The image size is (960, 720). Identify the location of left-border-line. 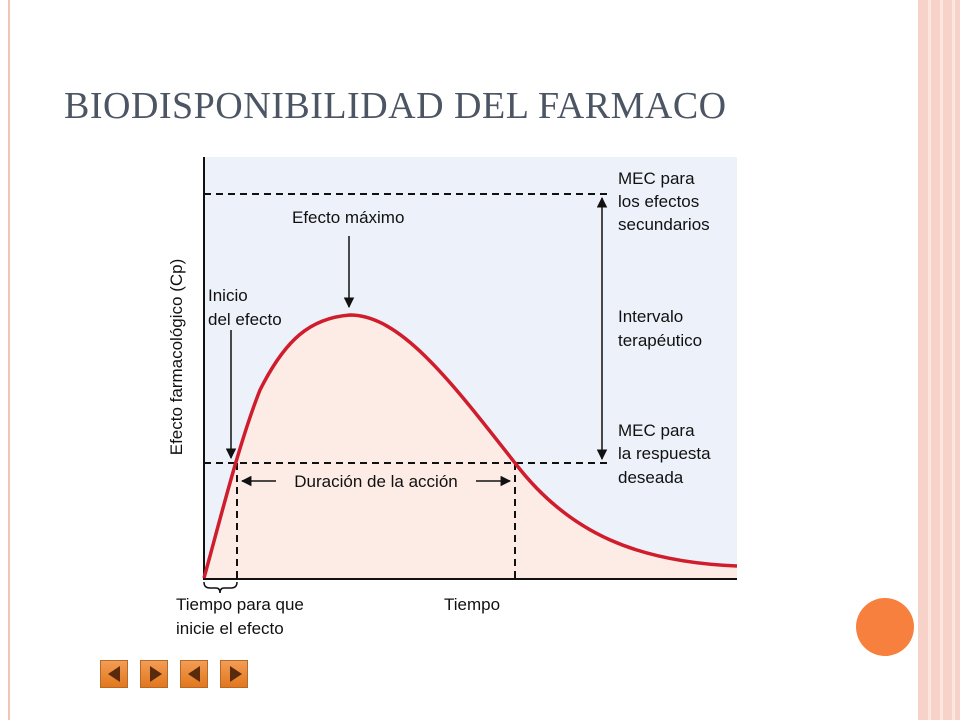
(9, 360).